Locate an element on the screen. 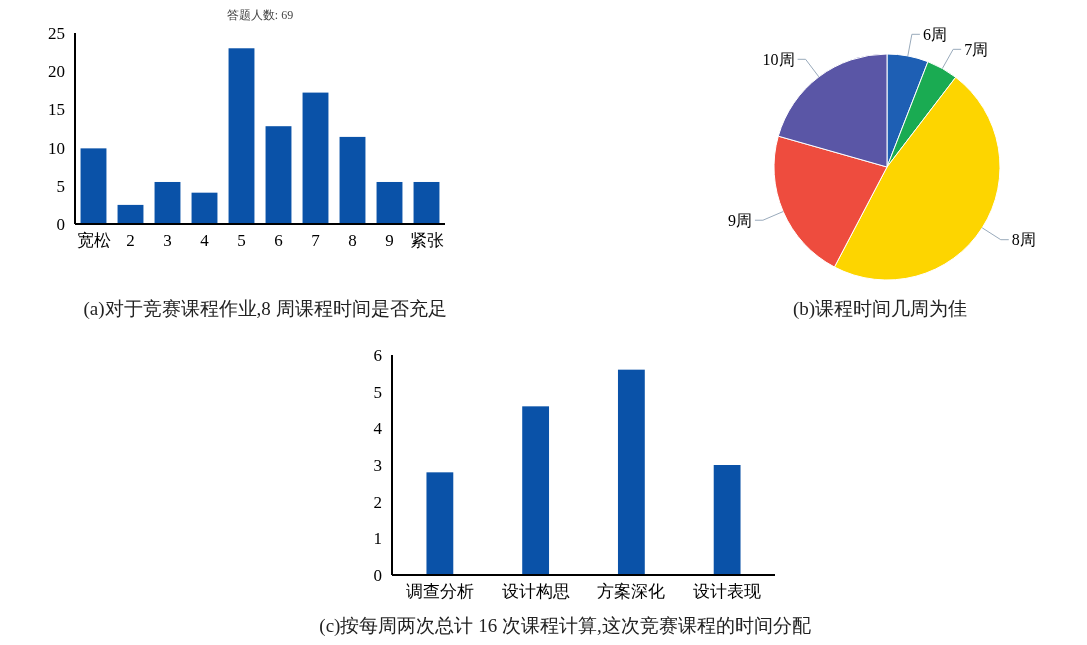 This screenshot has width=1087, height=645. slice-label: 10周 is located at coordinates (778, 59).